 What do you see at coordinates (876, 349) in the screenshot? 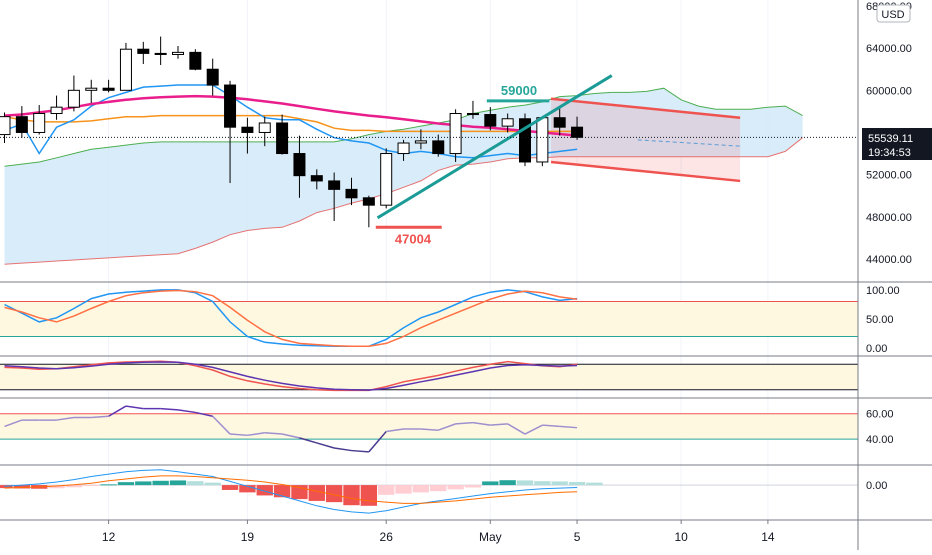
I see `oscillator-tick-label: 0.00` at bounding box center [876, 349].